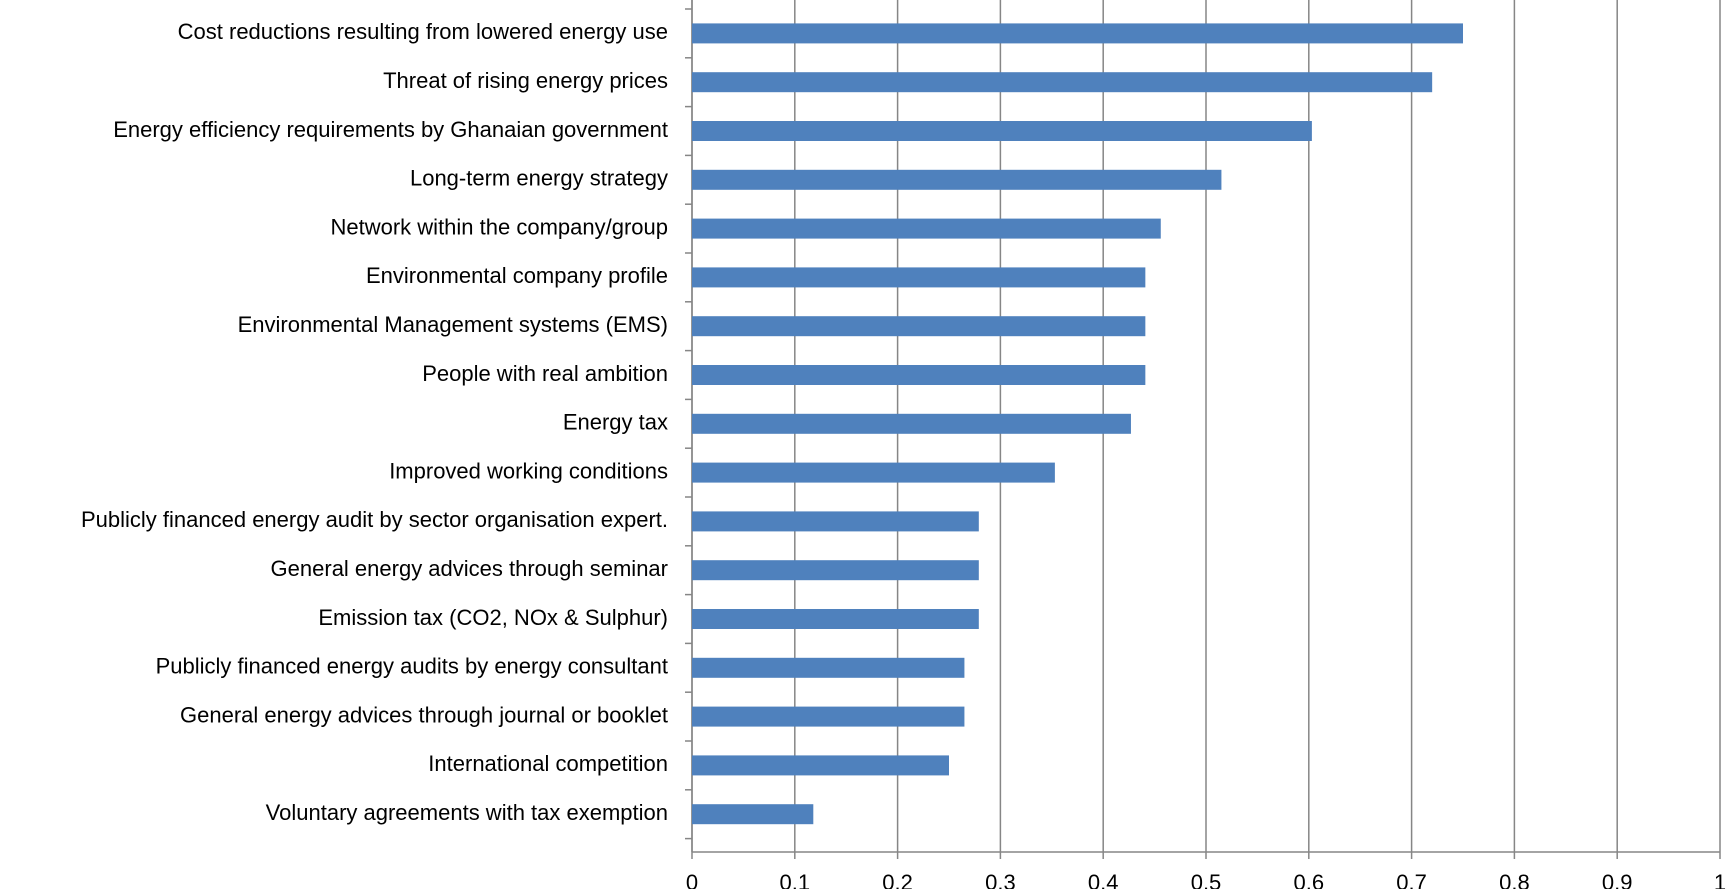 This screenshot has width=1729, height=889. Describe the element at coordinates (1411, 879) in the screenshot. I see `x-tick-label: 0.7` at that location.